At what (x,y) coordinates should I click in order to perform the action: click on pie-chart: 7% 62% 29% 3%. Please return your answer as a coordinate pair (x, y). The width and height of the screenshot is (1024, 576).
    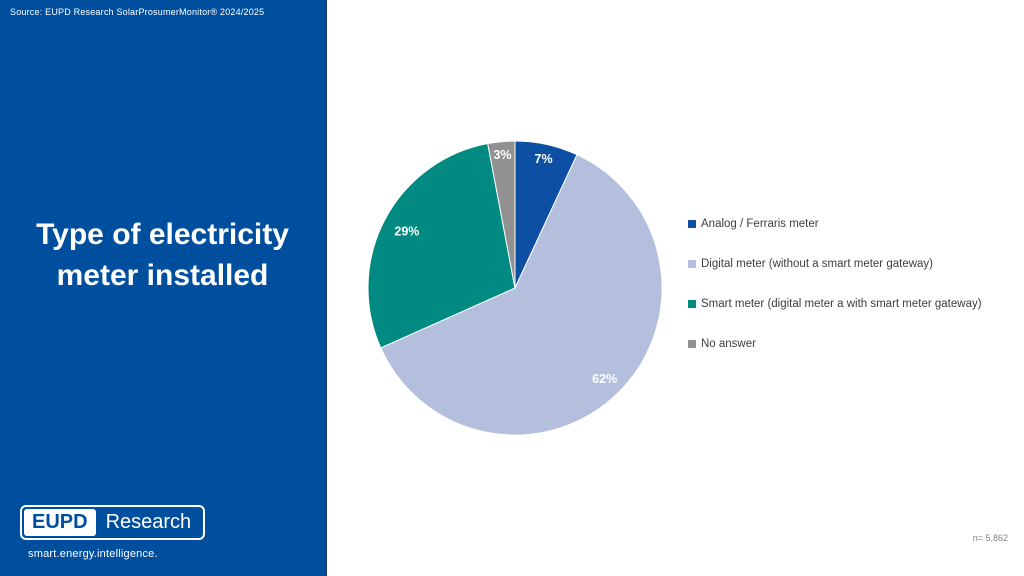
    Looking at the image, I should click on (515, 288).